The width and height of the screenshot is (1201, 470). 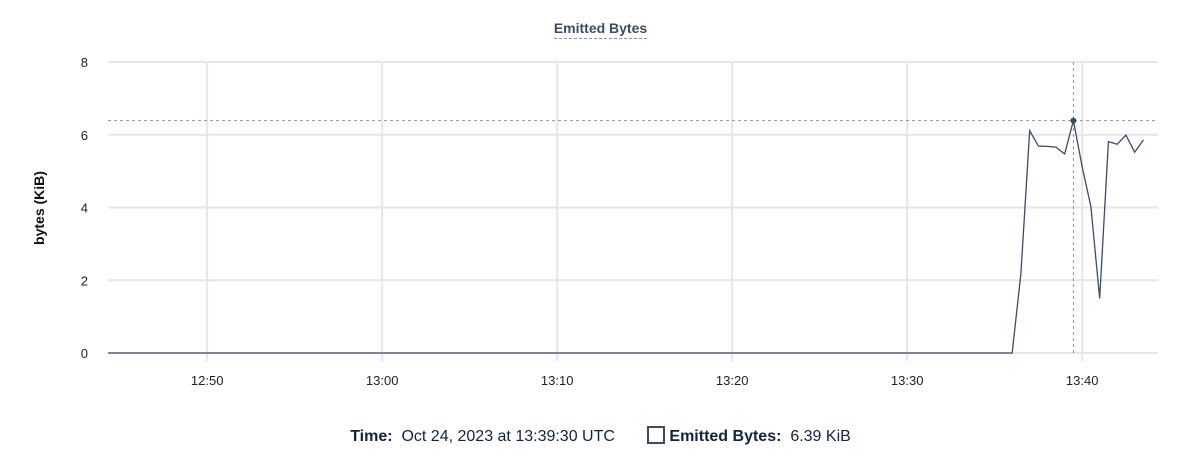 I want to click on y-tick-label: 4, so click(x=84, y=208).